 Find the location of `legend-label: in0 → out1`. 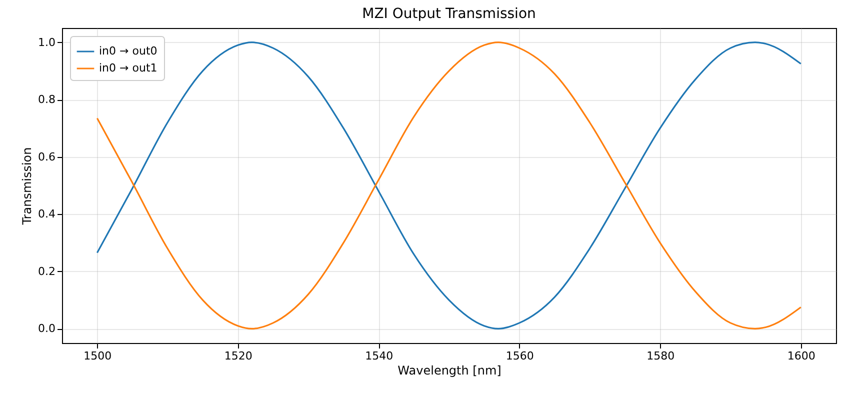

legend-label: in0 → out1 is located at coordinates (128, 68).